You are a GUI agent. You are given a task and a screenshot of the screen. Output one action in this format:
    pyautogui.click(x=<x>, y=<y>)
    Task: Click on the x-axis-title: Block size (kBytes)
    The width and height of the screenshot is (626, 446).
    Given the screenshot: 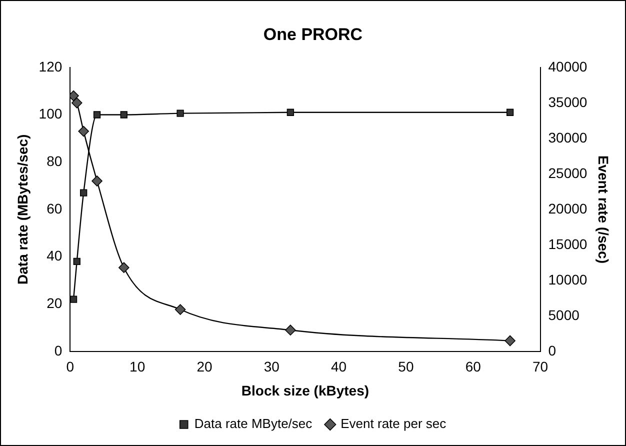 What is the action you would take?
    pyautogui.click(x=305, y=390)
    